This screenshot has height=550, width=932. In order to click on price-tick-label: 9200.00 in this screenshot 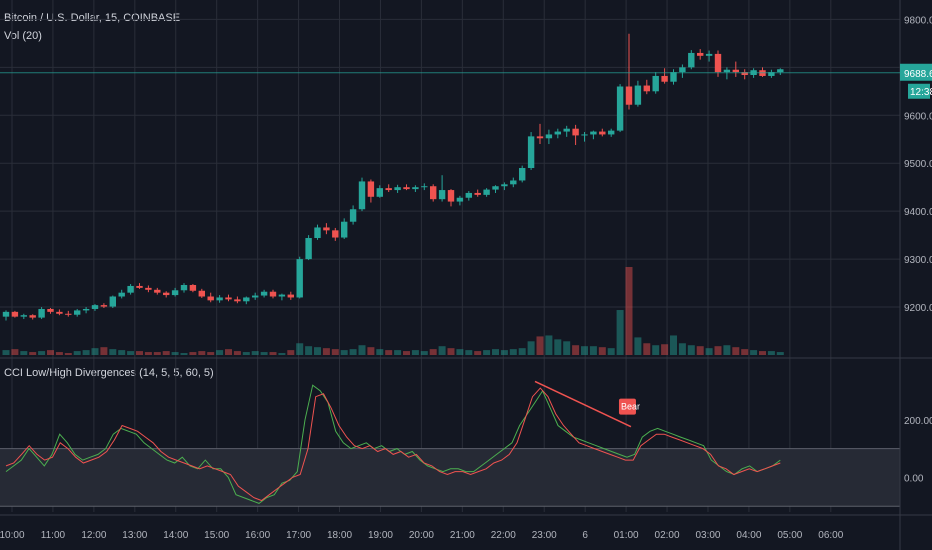, I will do `click(918, 308)`.